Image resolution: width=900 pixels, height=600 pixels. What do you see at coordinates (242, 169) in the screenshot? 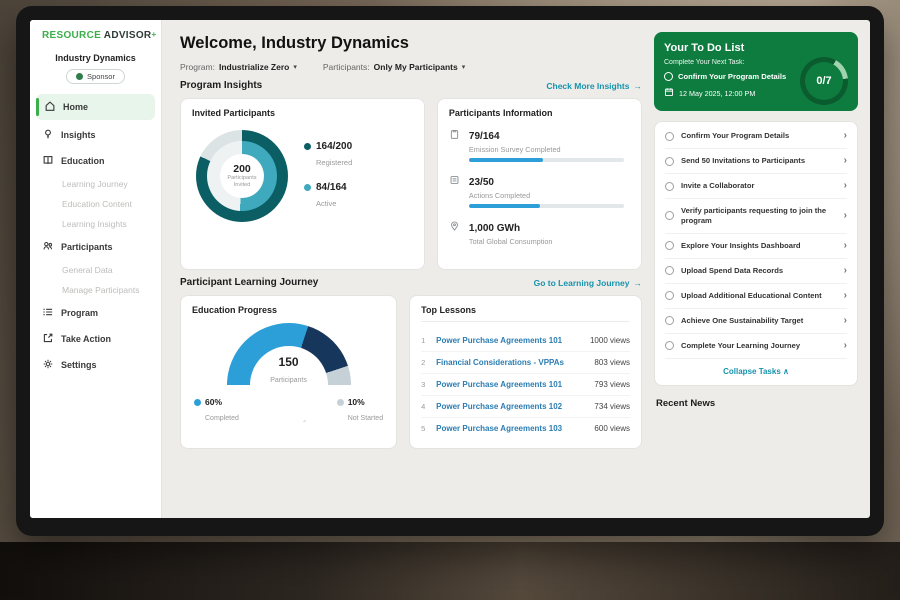
I see `donut-center-value: 200` at bounding box center [242, 169].